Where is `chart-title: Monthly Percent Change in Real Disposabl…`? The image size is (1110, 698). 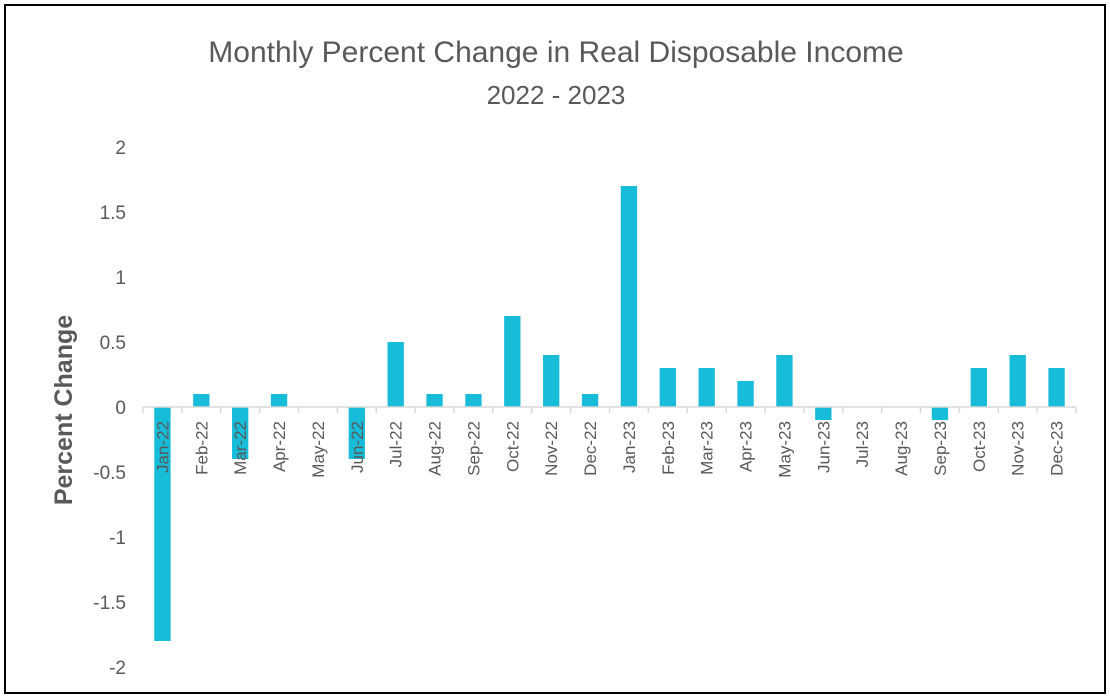 chart-title: Monthly Percent Change in Real Disposabl… is located at coordinates (555, 52).